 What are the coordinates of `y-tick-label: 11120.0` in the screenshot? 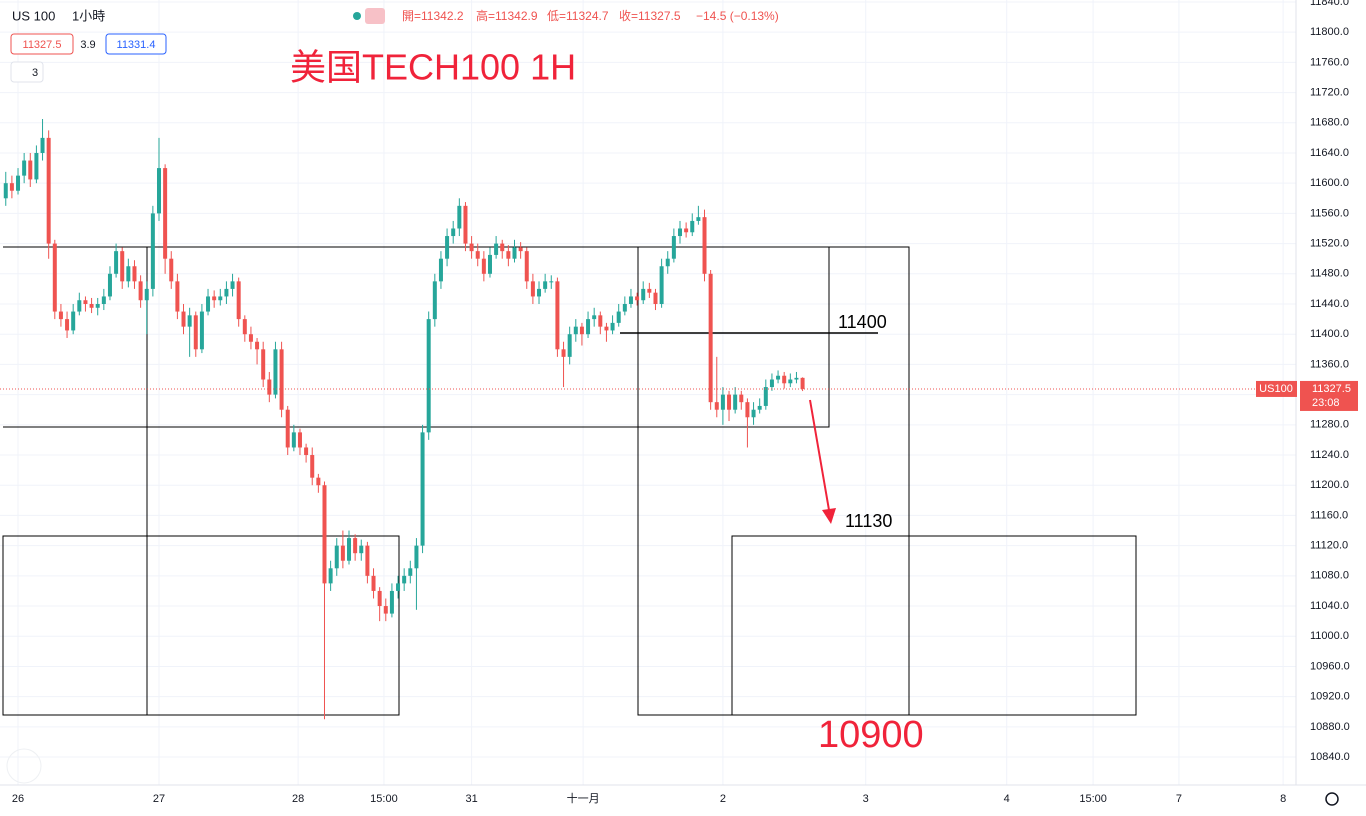 It's located at (1329, 546).